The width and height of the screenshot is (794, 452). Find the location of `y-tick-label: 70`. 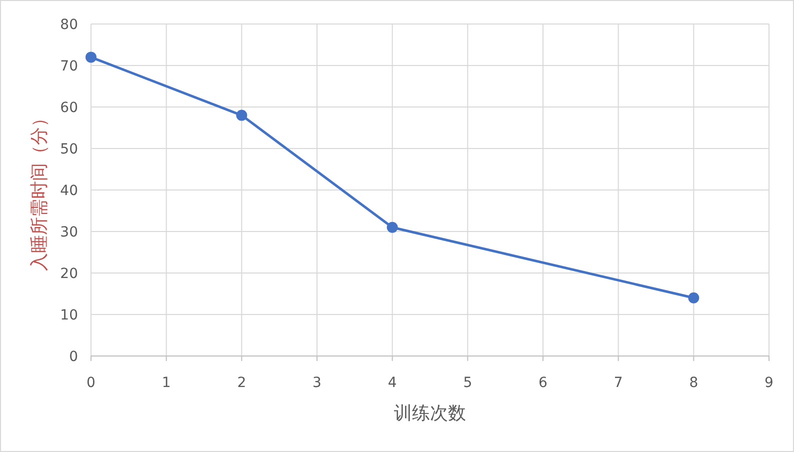

y-tick-label: 70 is located at coordinates (69, 66).